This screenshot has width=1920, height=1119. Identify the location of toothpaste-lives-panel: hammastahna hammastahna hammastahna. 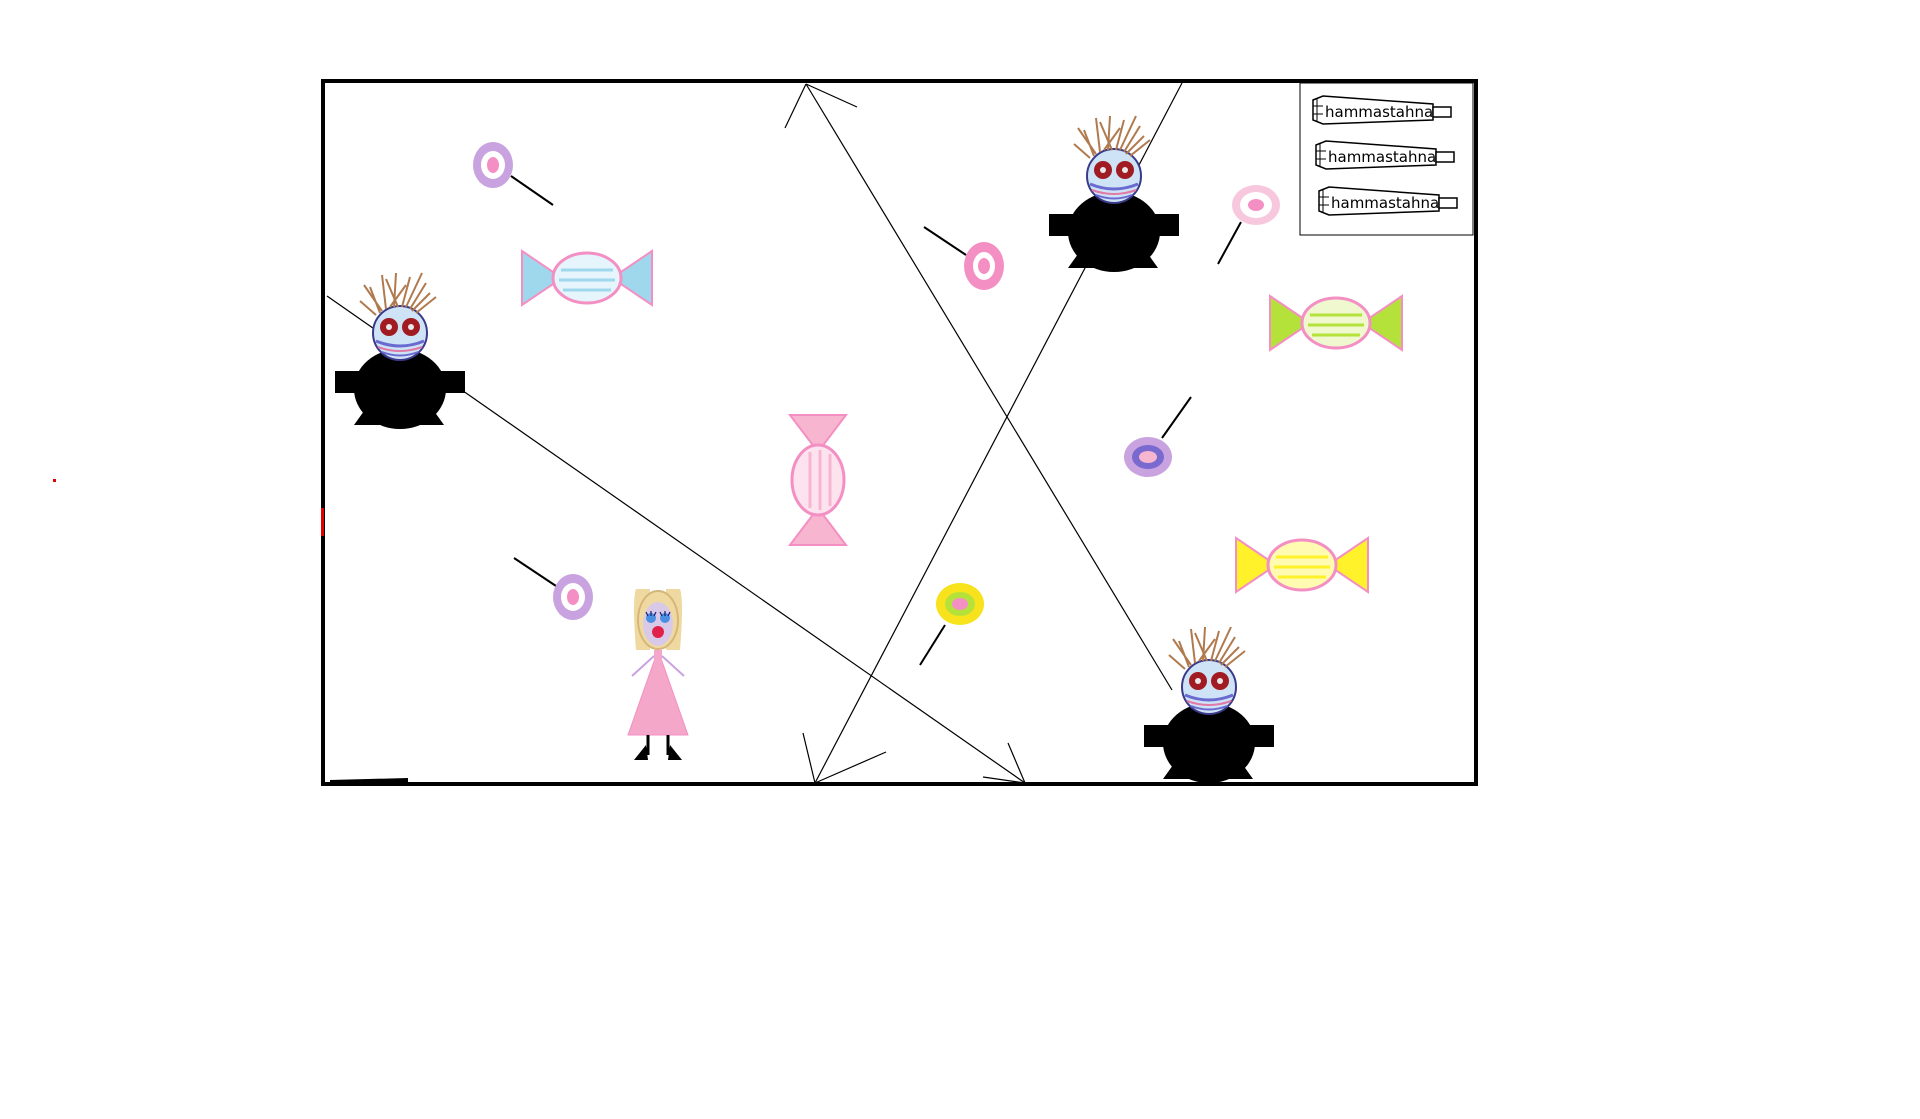
(1386, 159).